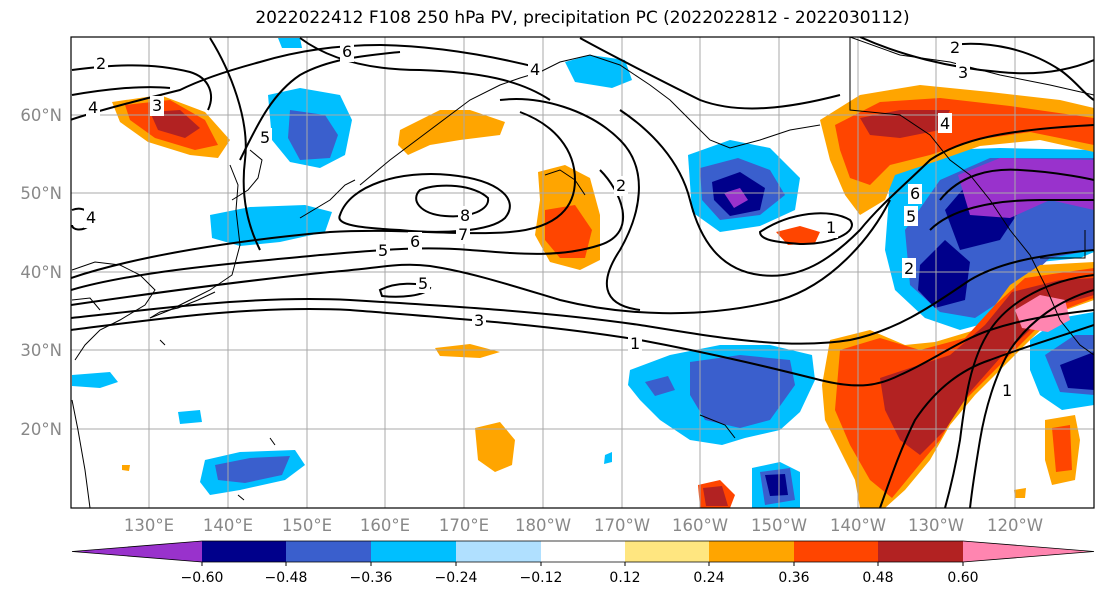 The width and height of the screenshot is (1105, 601). Describe the element at coordinates (858, 525) in the screenshot. I see `lon-label: 140°W` at that location.